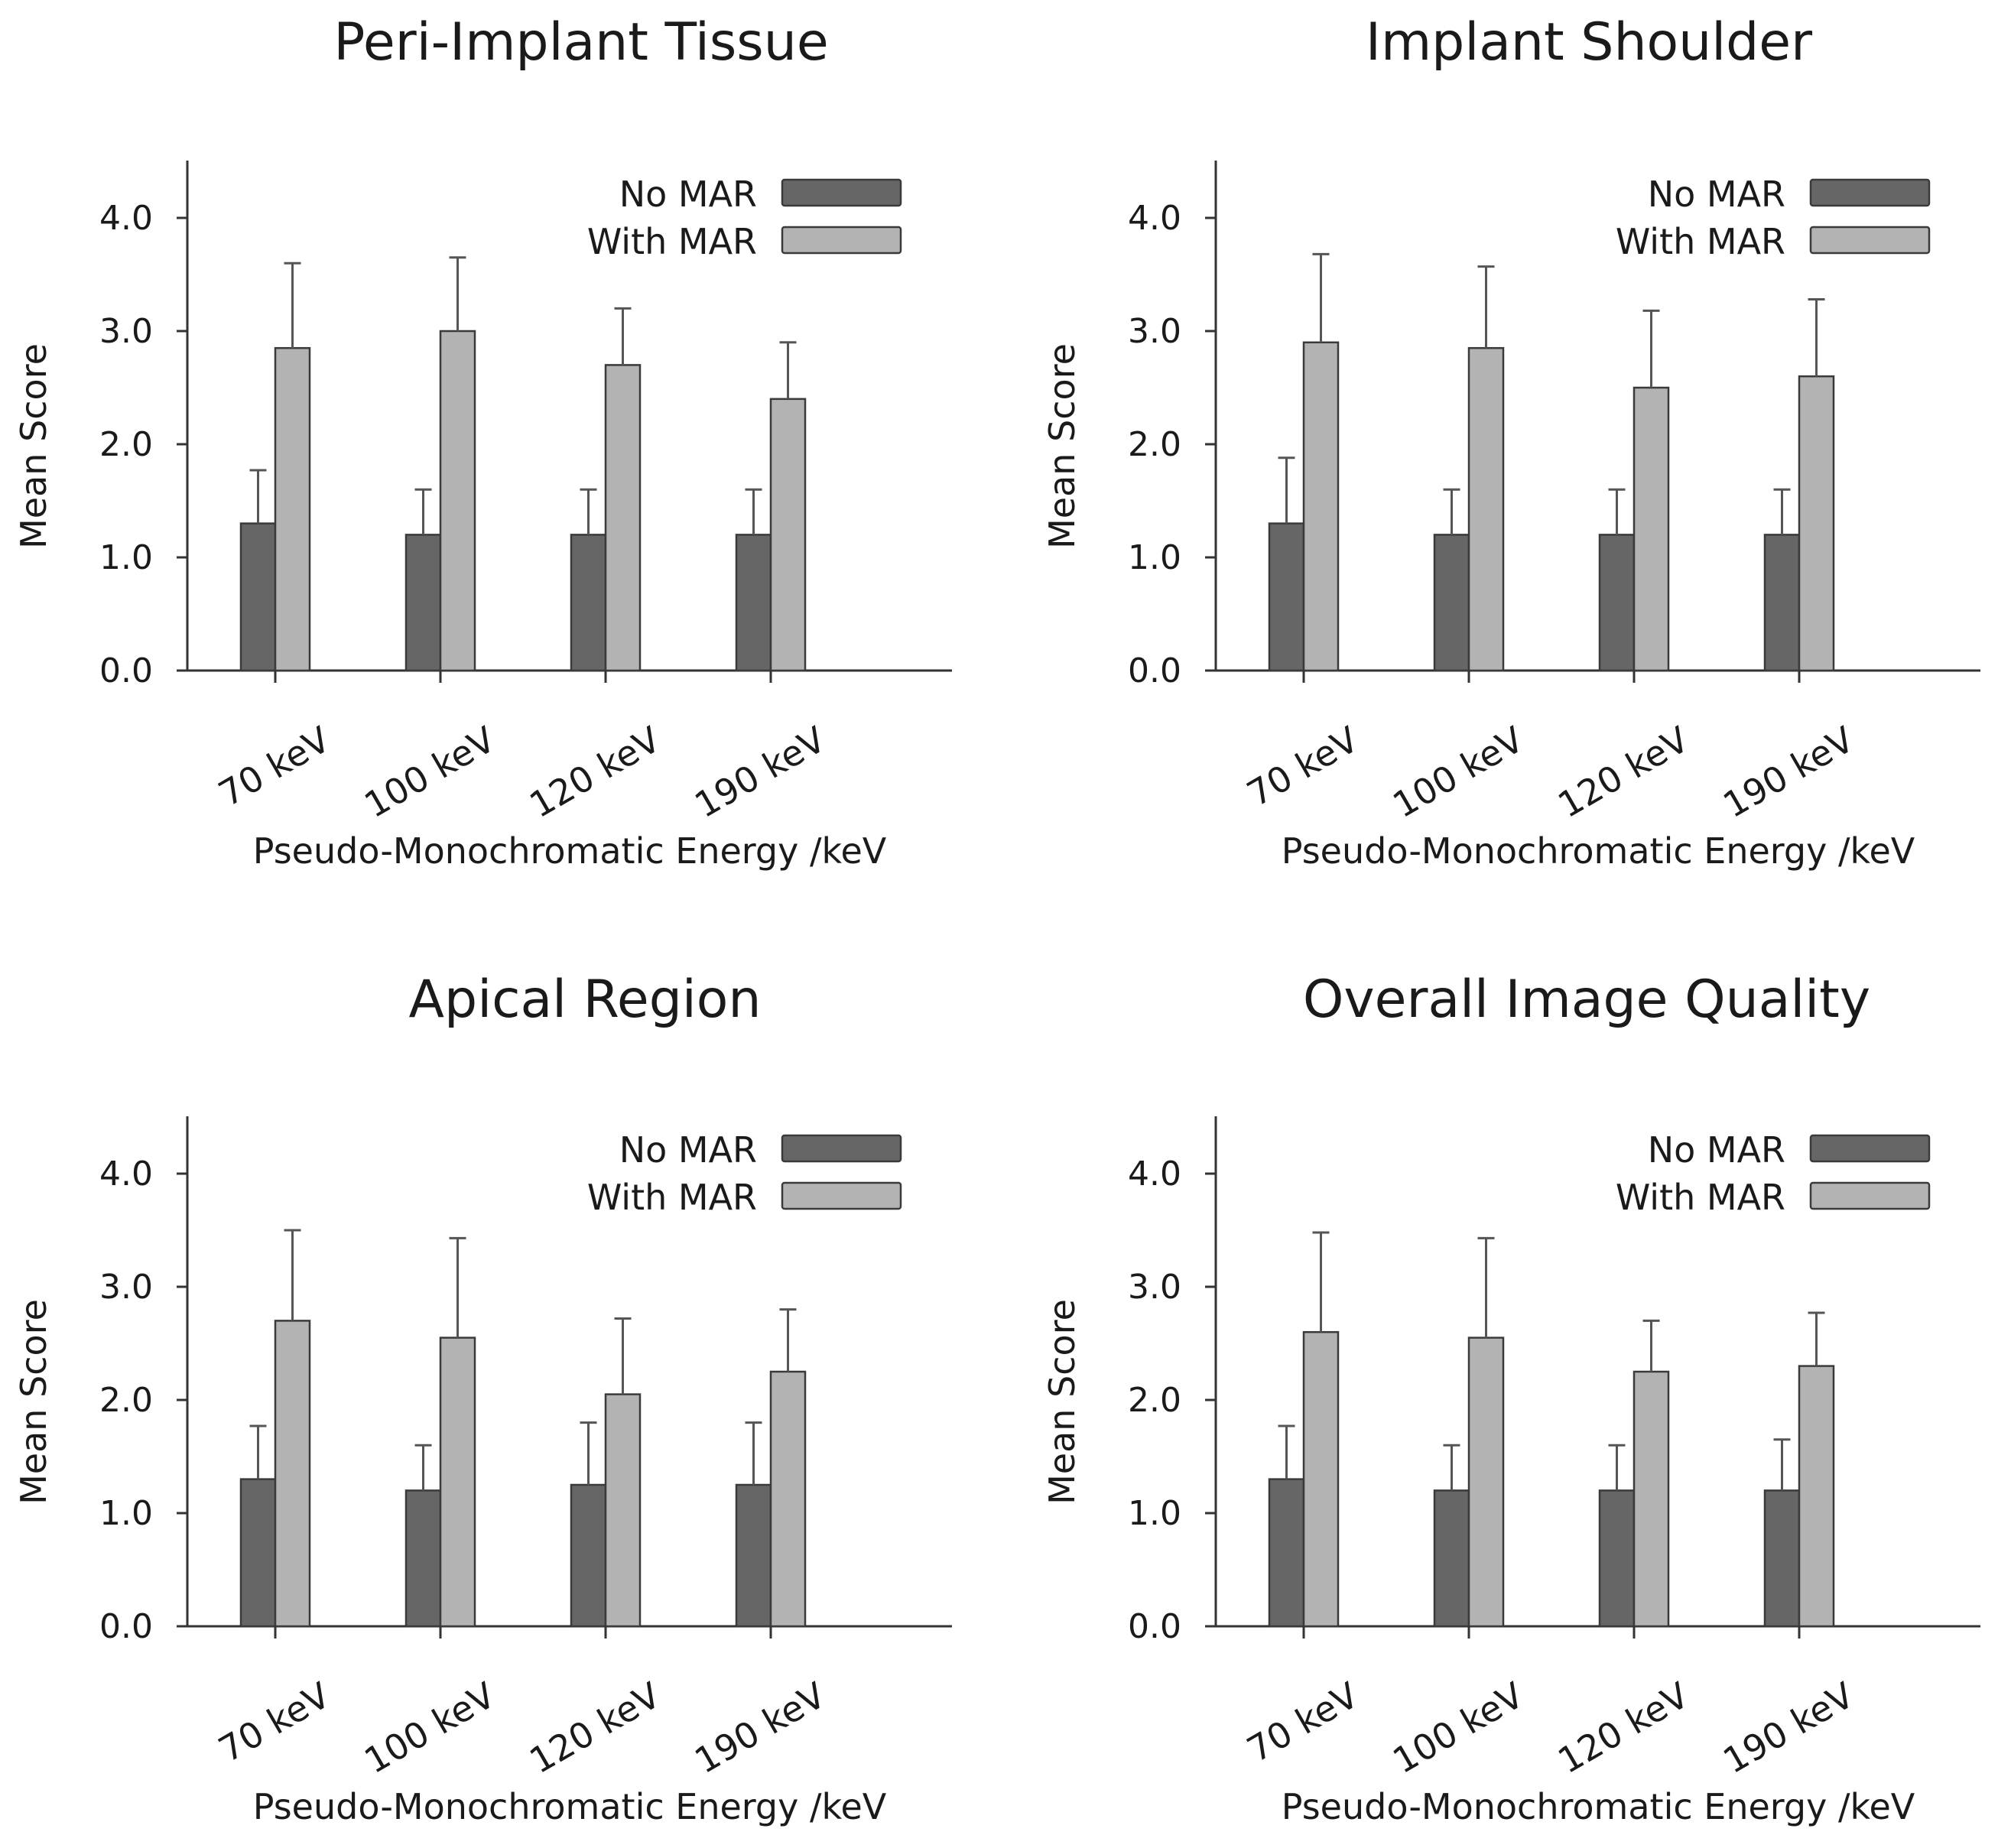  What do you see at coordinates (585, 999) in the screenshot?
I see `chart-title: Apical Region` at bounding box center [585, 999].